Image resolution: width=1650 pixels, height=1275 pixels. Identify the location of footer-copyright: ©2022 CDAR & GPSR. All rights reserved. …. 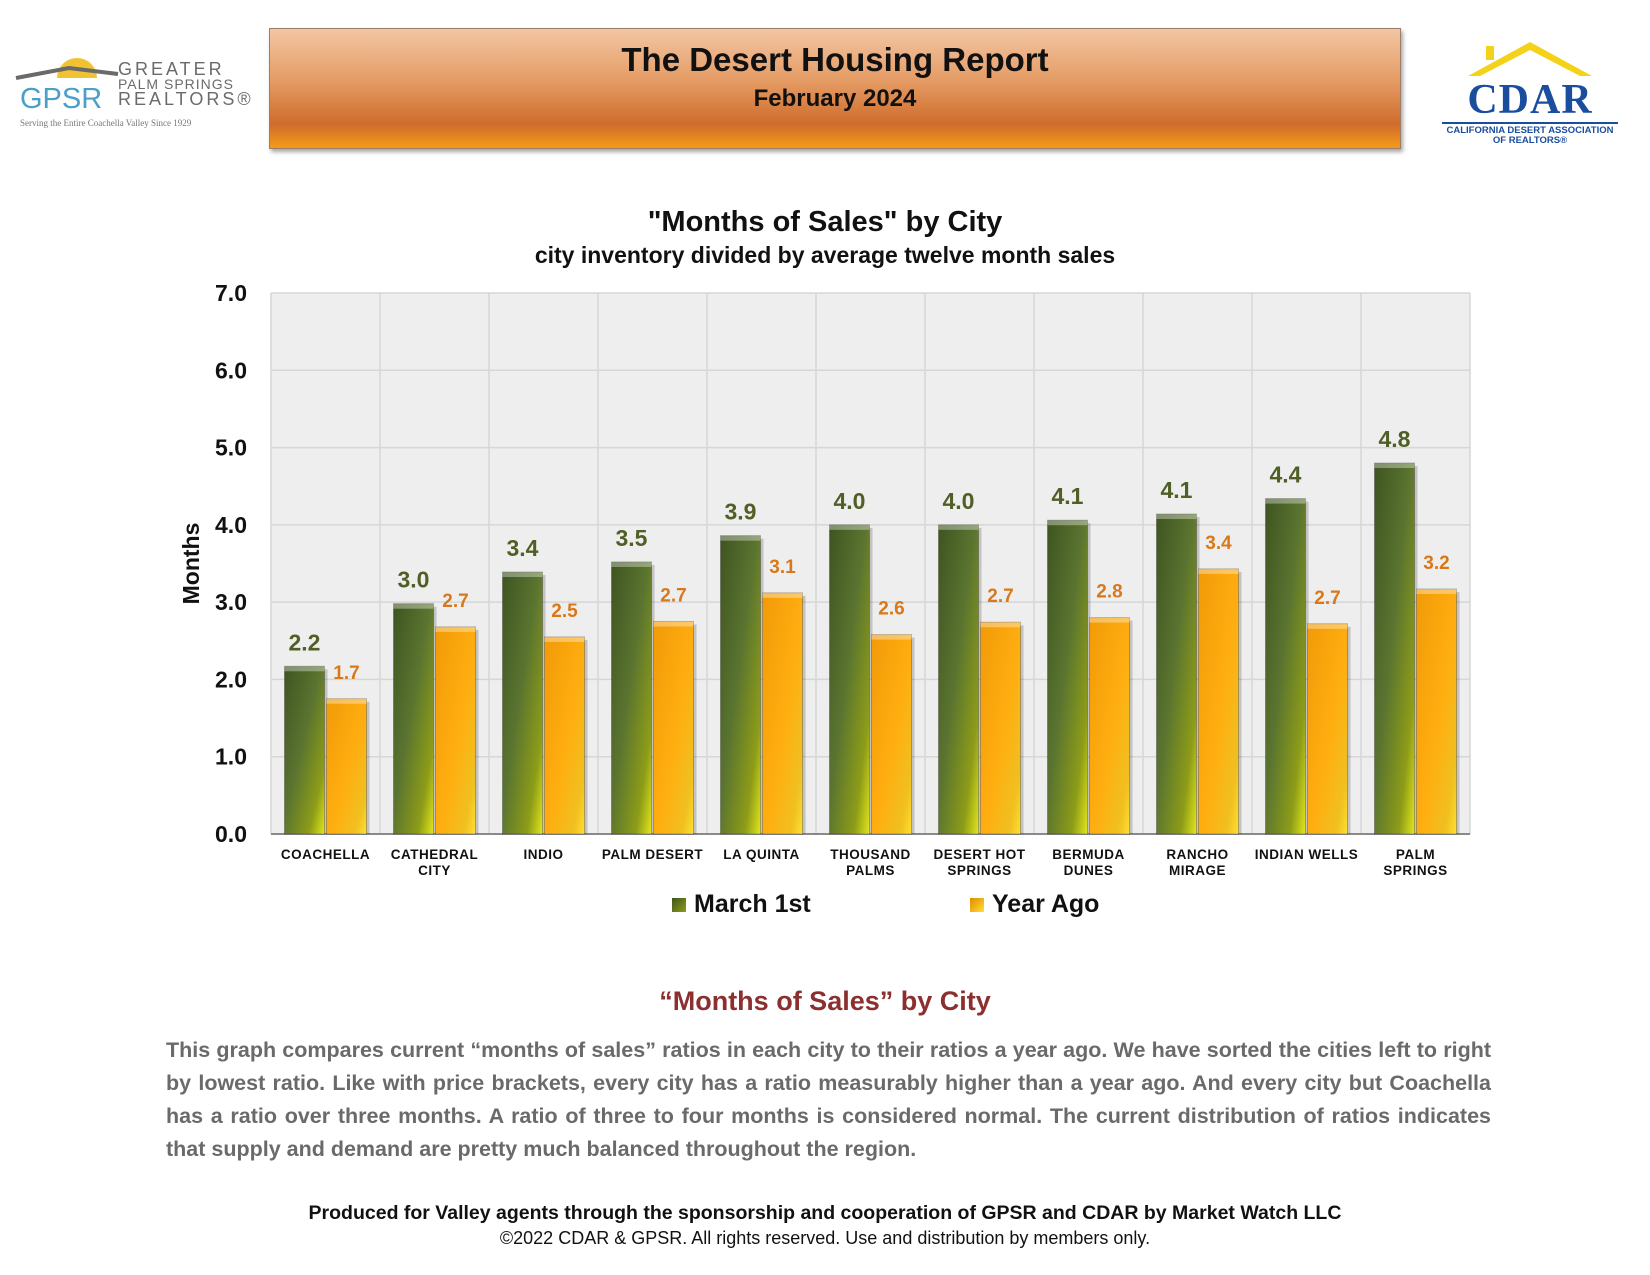
(825, 1238).